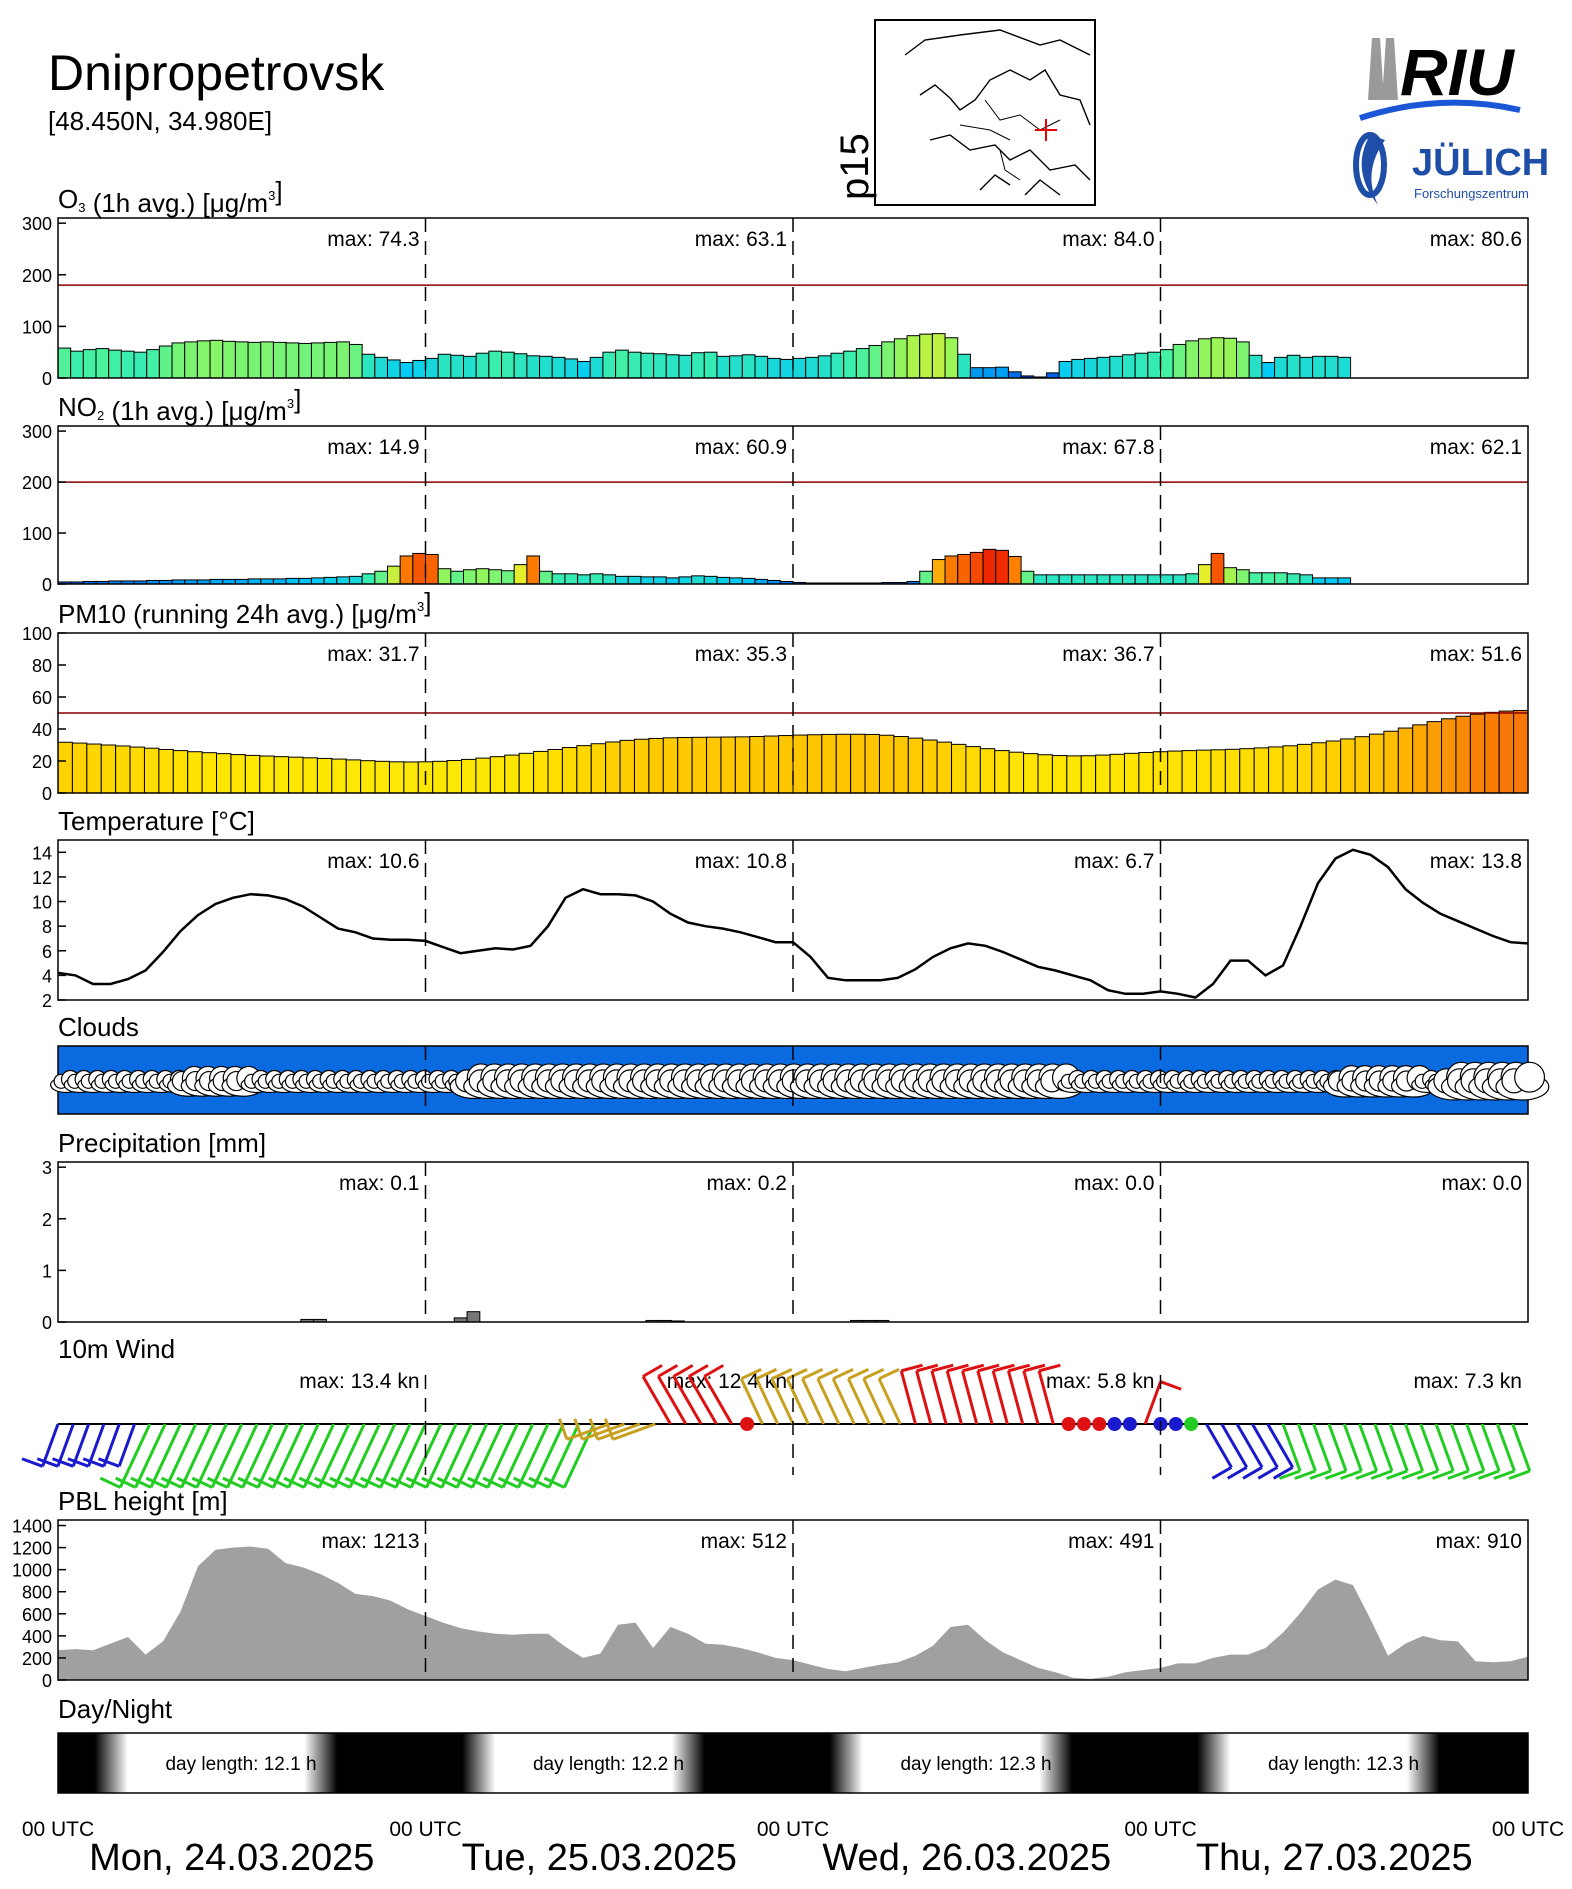 The height and width of the screenshot is (1889, 1572). What do you see at coordinates (1476, 654) in the screenshot?
I see `pm10-max-label: max: 51.6` at bounding box center [1476, 654].